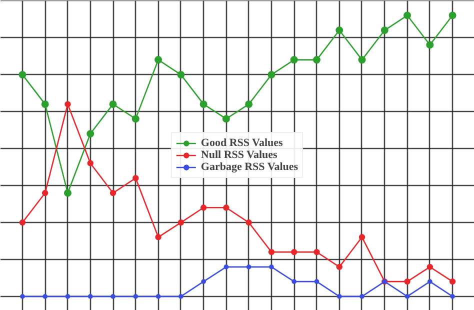 The width and height of the screenshot is (474, 310). I want to click on legend-label: Good RSS Values, so click(241, 143).